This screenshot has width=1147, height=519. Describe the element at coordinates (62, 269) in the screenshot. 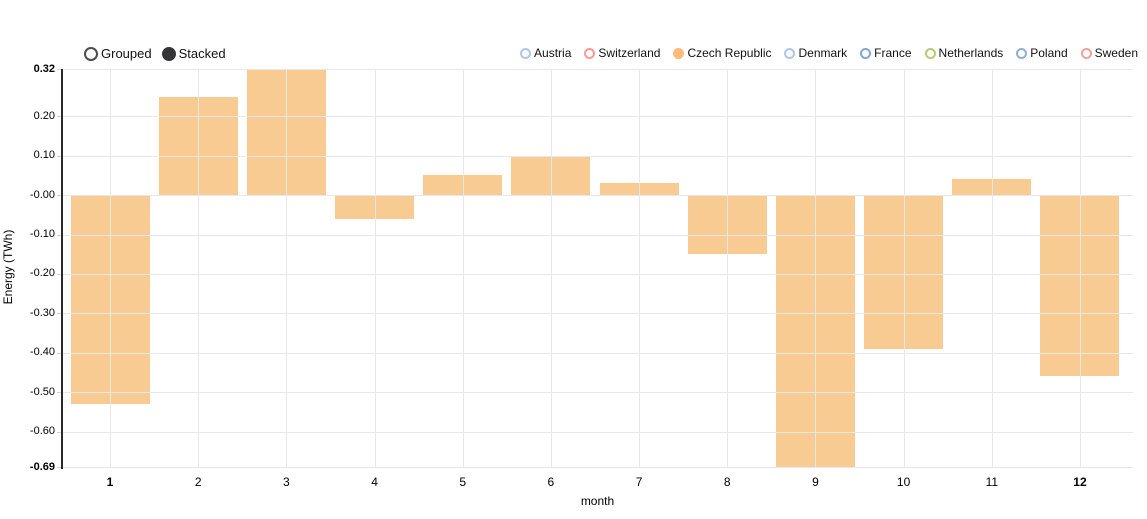

I see `y-axis-line` at that location.